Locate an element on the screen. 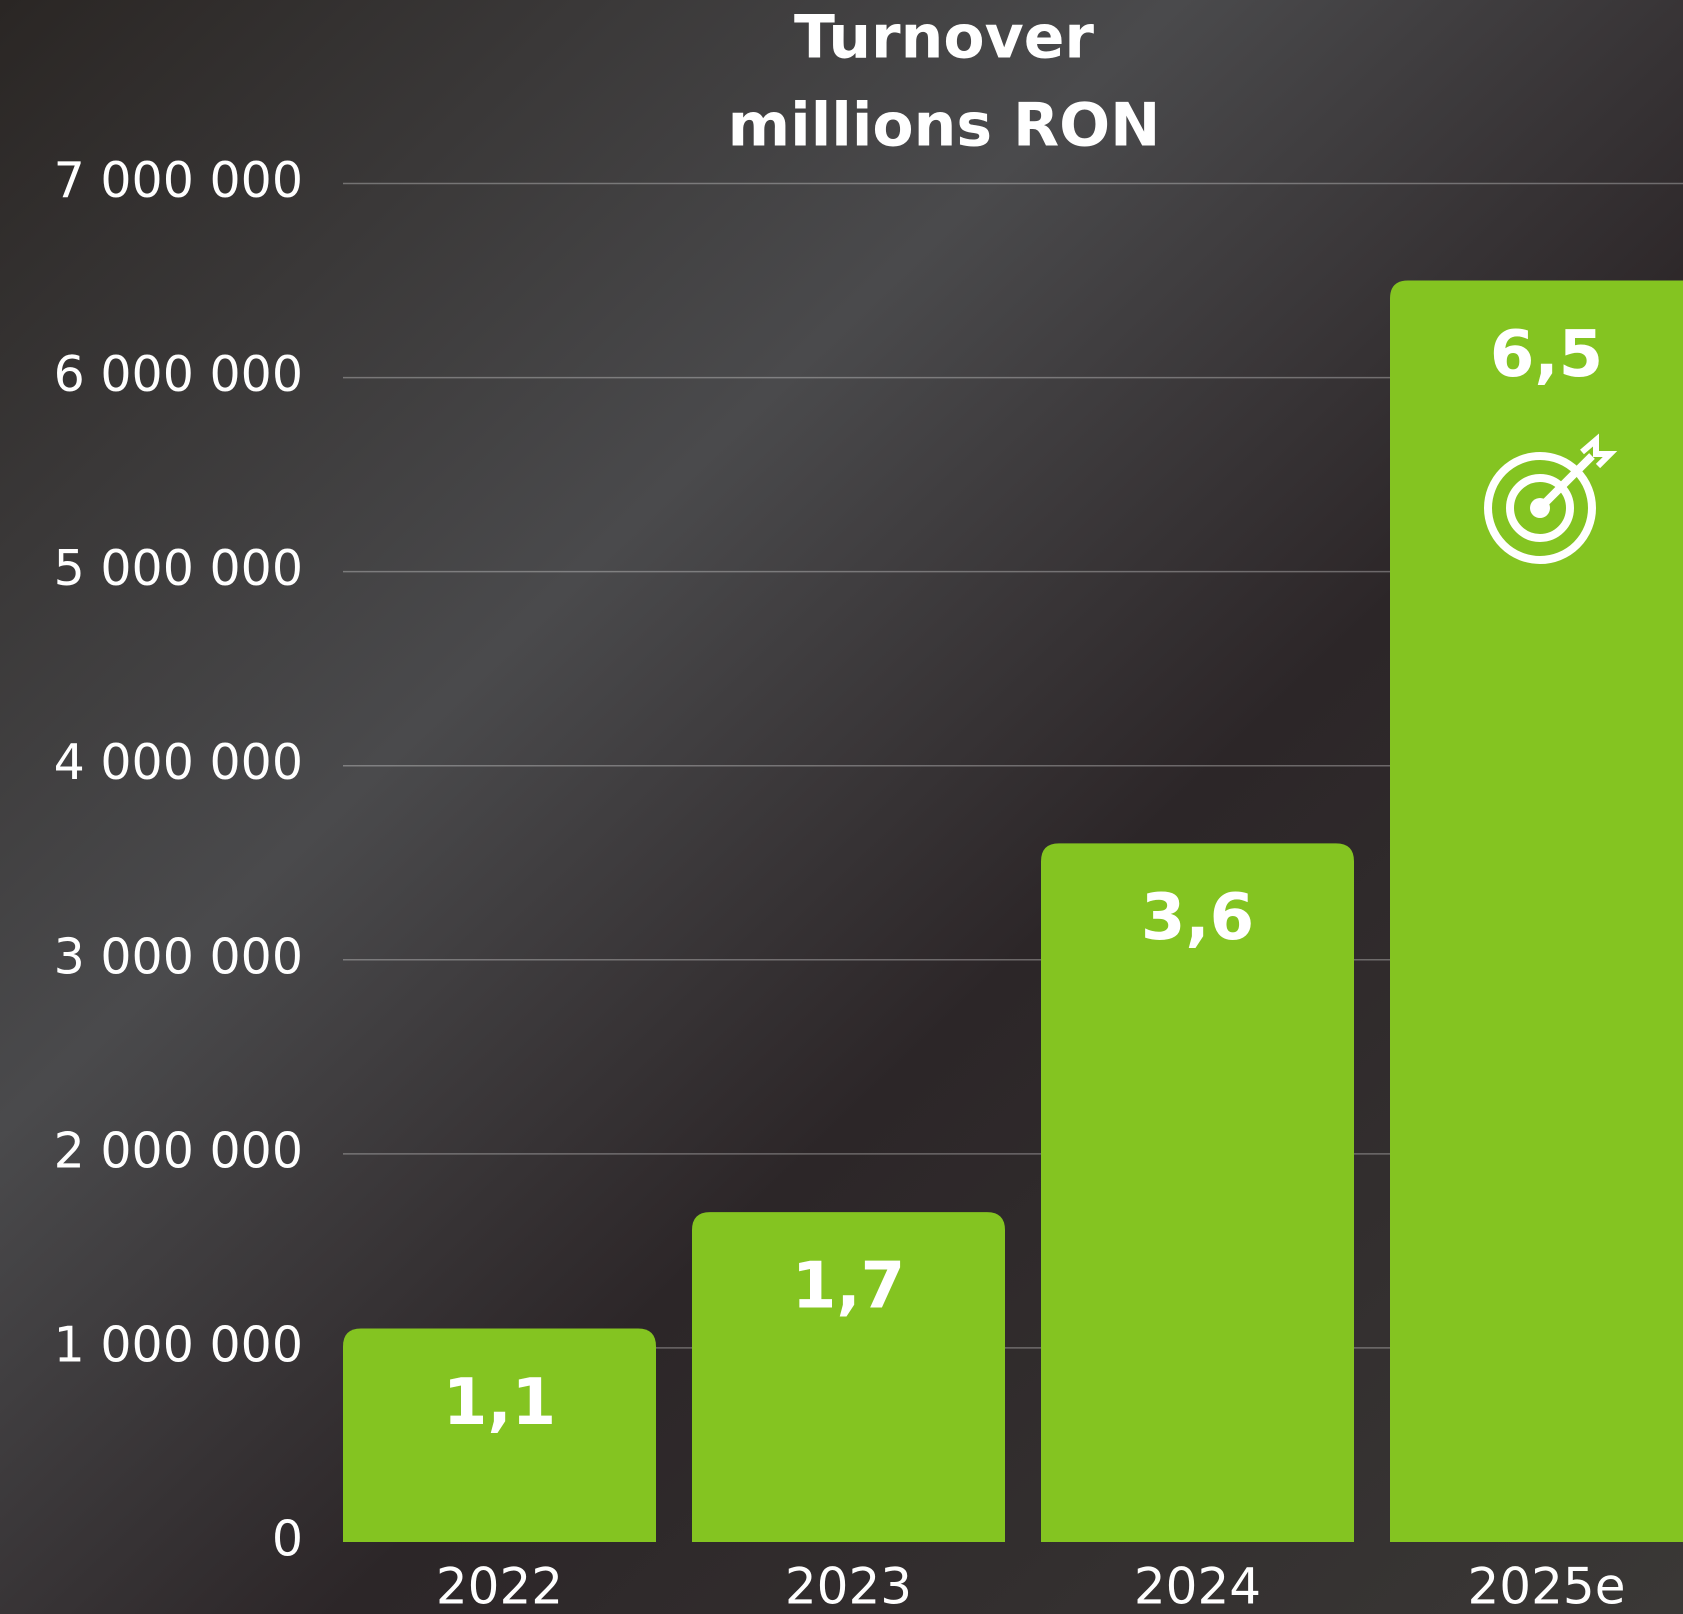 The height and width of the screenshot is (1614, 1683). value-label: 1,1 is located at coordinates (499, 1403).